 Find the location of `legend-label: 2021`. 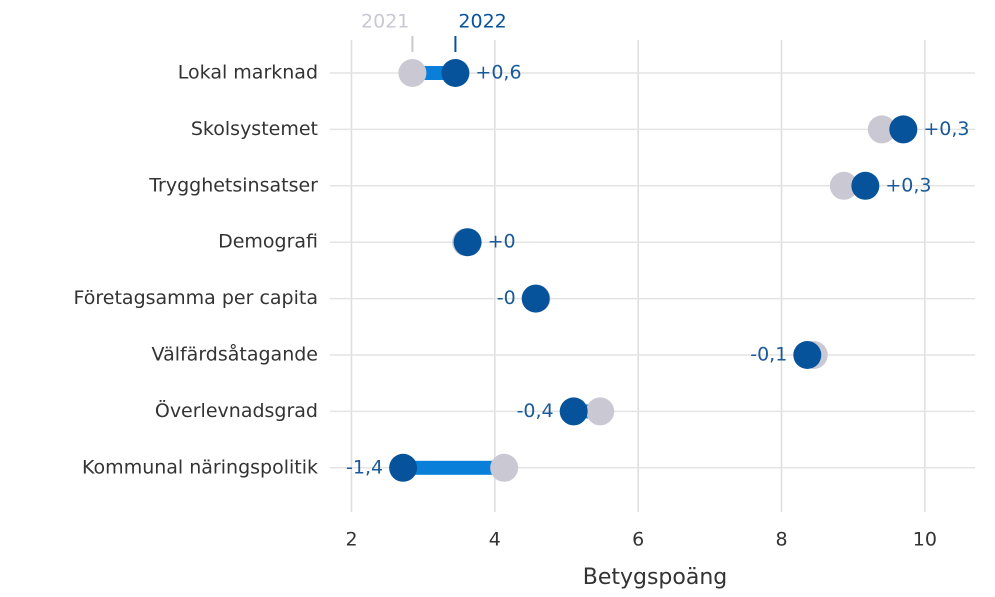

legend-label: 2021 is located at coordinates (385, 22).